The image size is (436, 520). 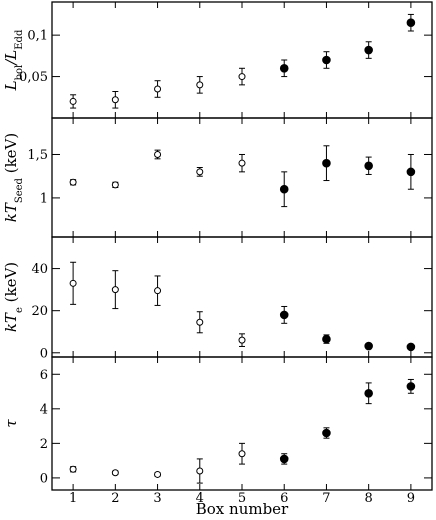 I want to click on y-tick-label: 4, so click(x=44, y=409).